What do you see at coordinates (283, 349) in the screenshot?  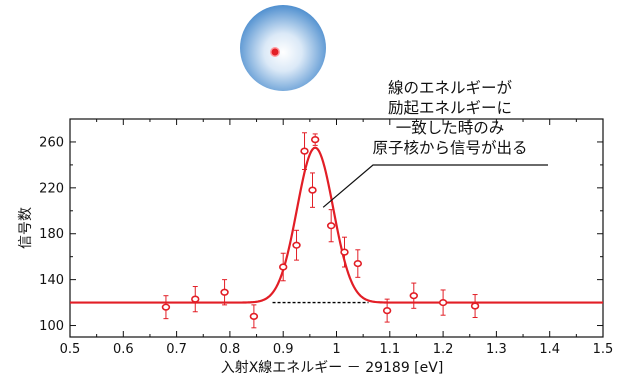 I see `x-tick-label: 0.9` at bounding box center [283, 349].